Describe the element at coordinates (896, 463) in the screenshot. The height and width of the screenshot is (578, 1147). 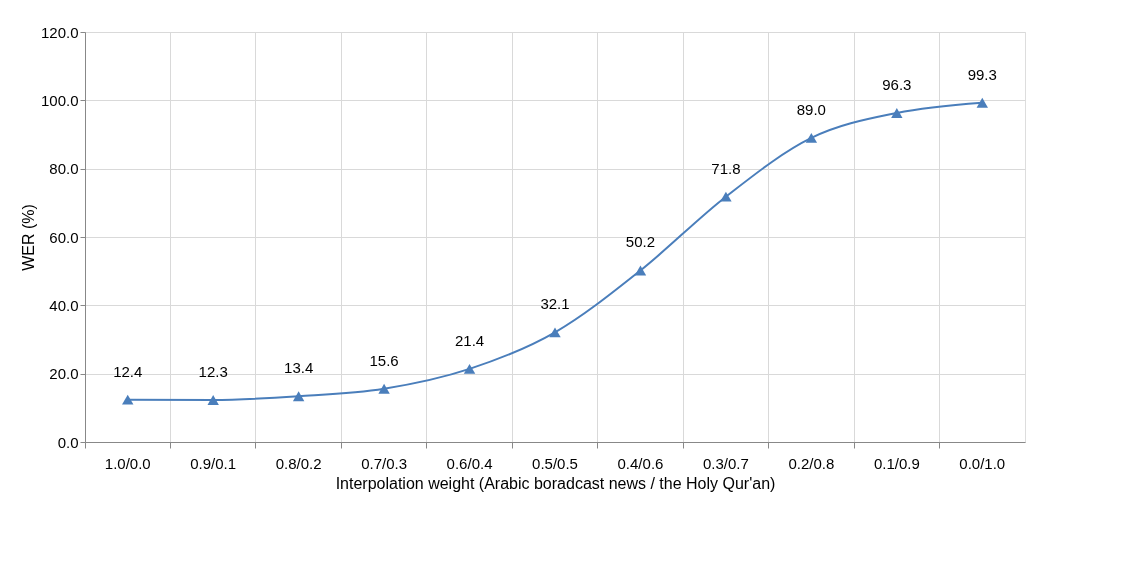
I see `x-tick-label: 0.1/0.9` at that location.